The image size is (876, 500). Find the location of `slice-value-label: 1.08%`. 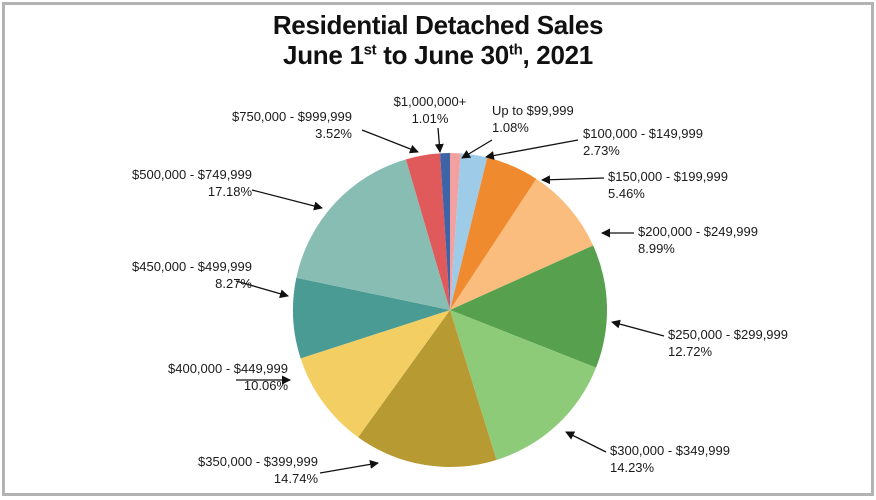

slice-value-label: 1.08% is located at coordinates (510, 127).